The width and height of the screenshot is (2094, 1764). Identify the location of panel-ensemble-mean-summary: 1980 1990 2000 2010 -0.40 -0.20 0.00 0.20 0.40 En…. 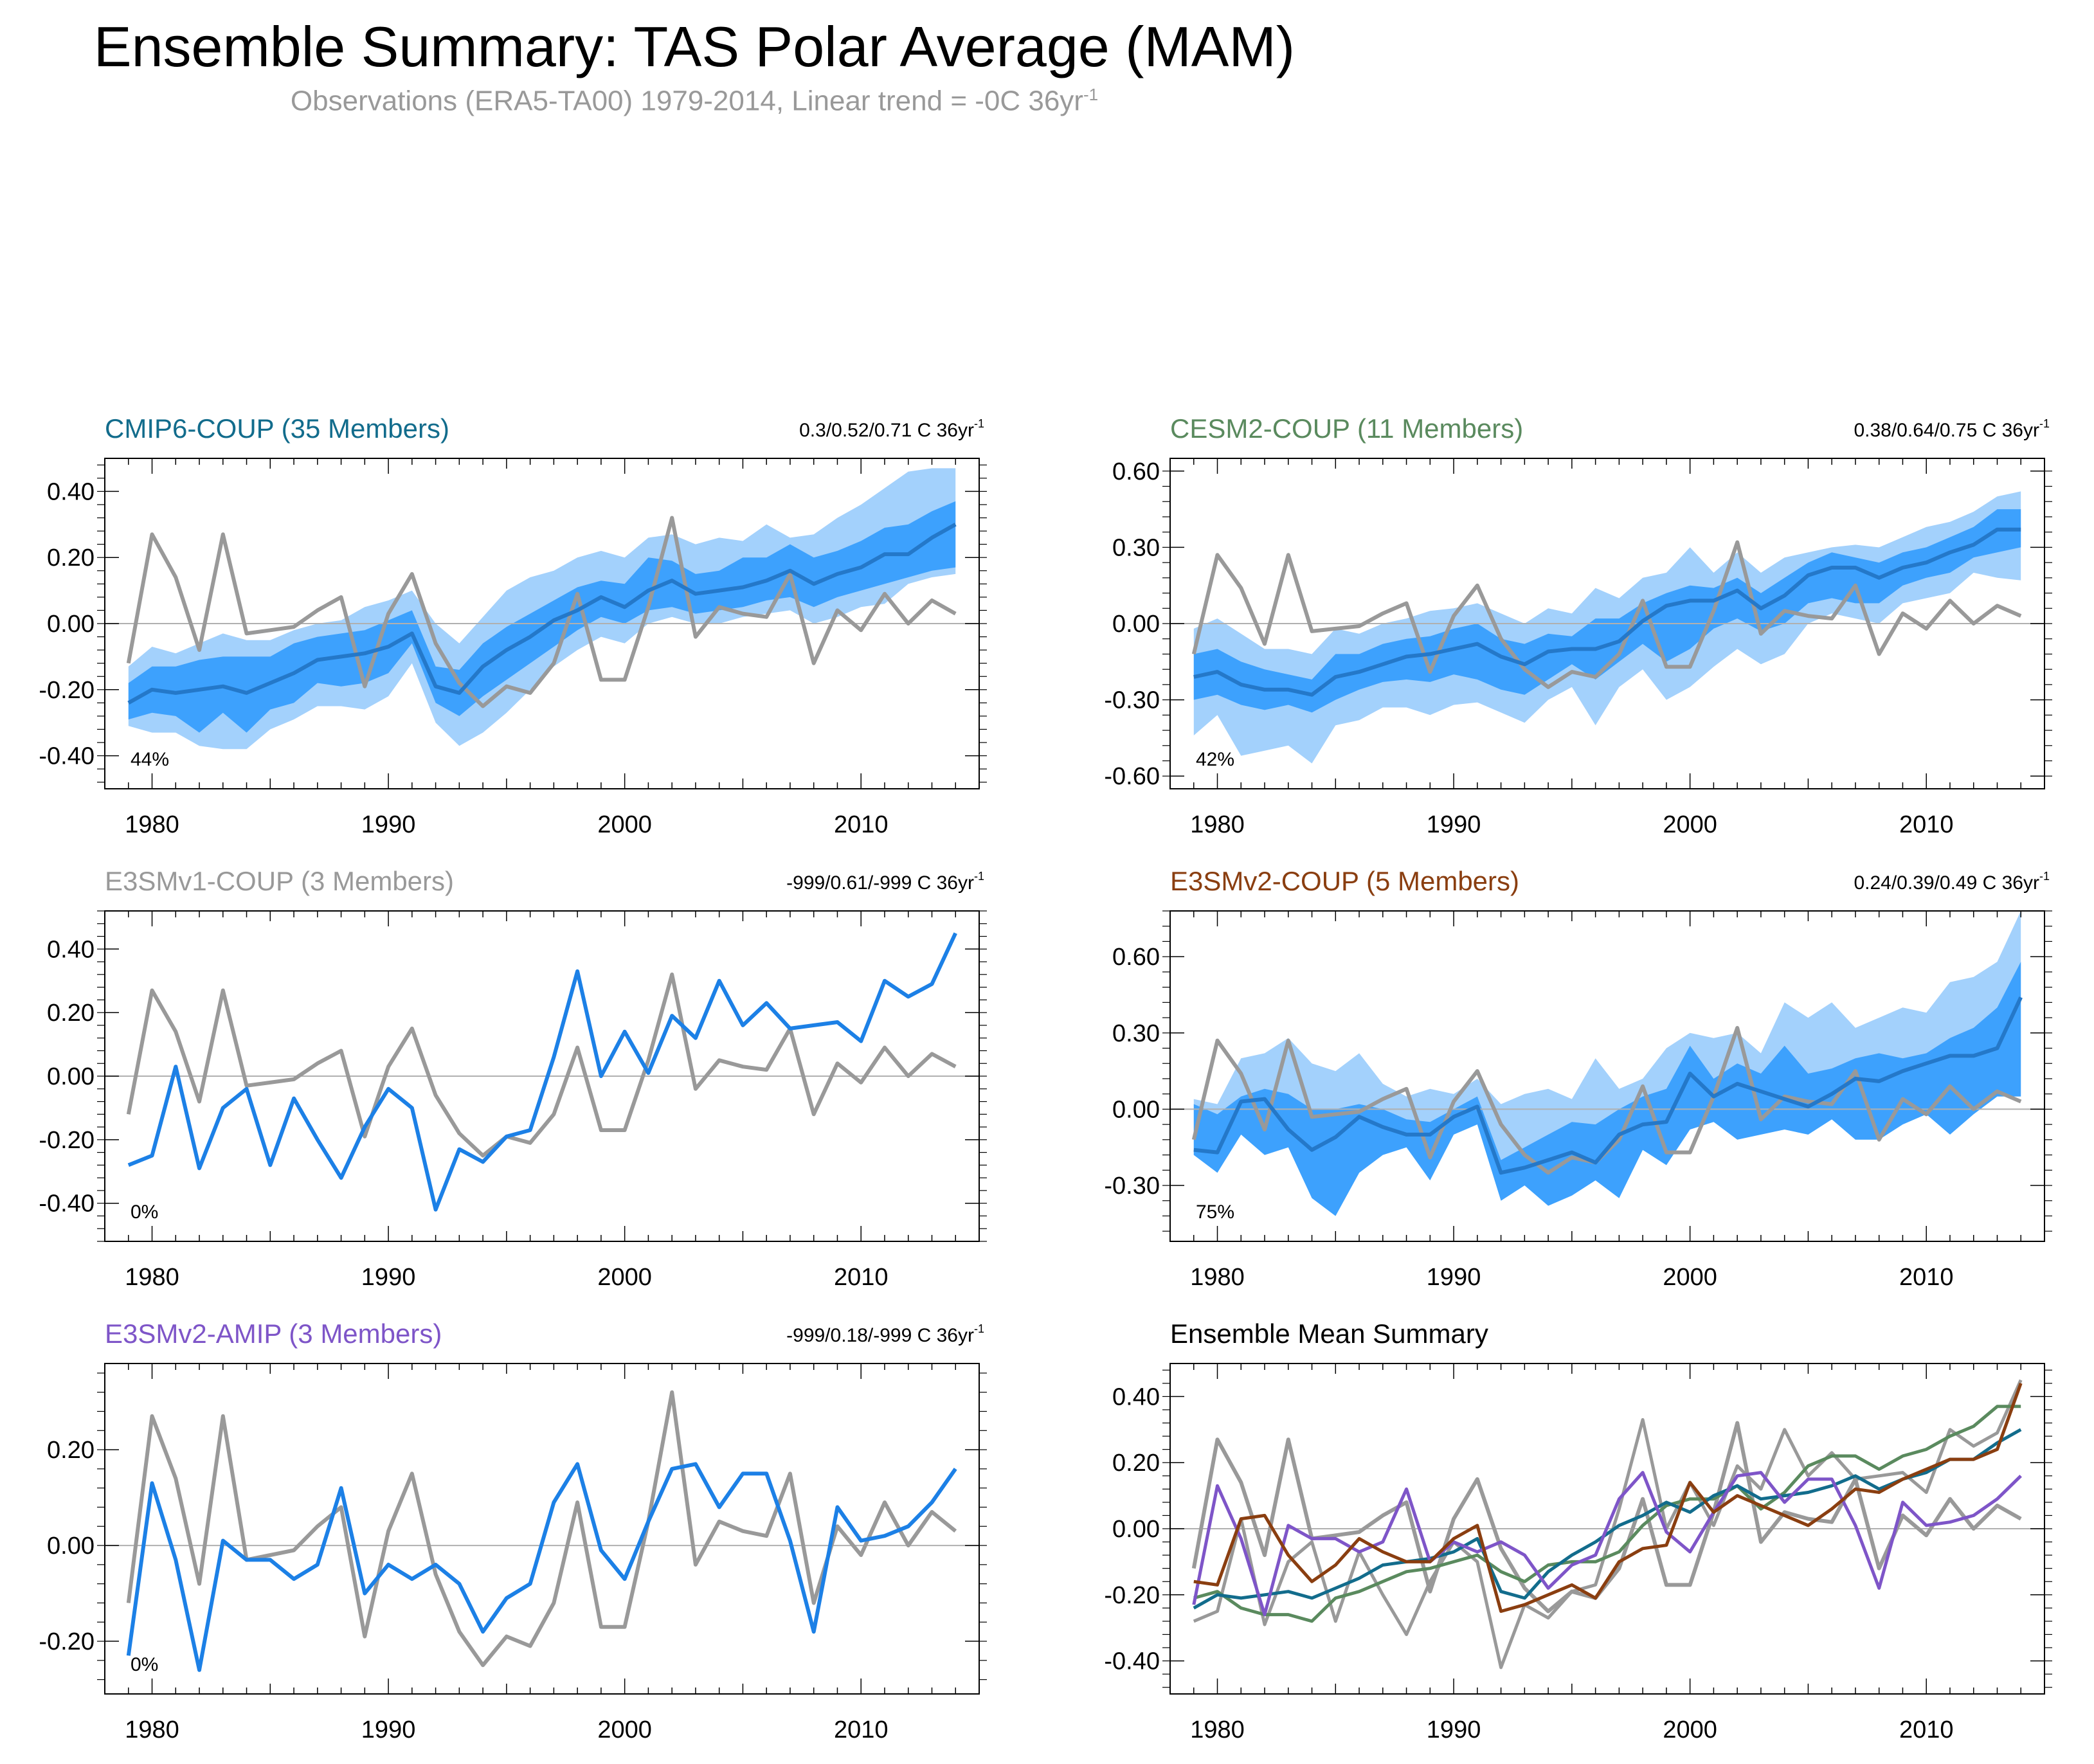
(1578, 1531).